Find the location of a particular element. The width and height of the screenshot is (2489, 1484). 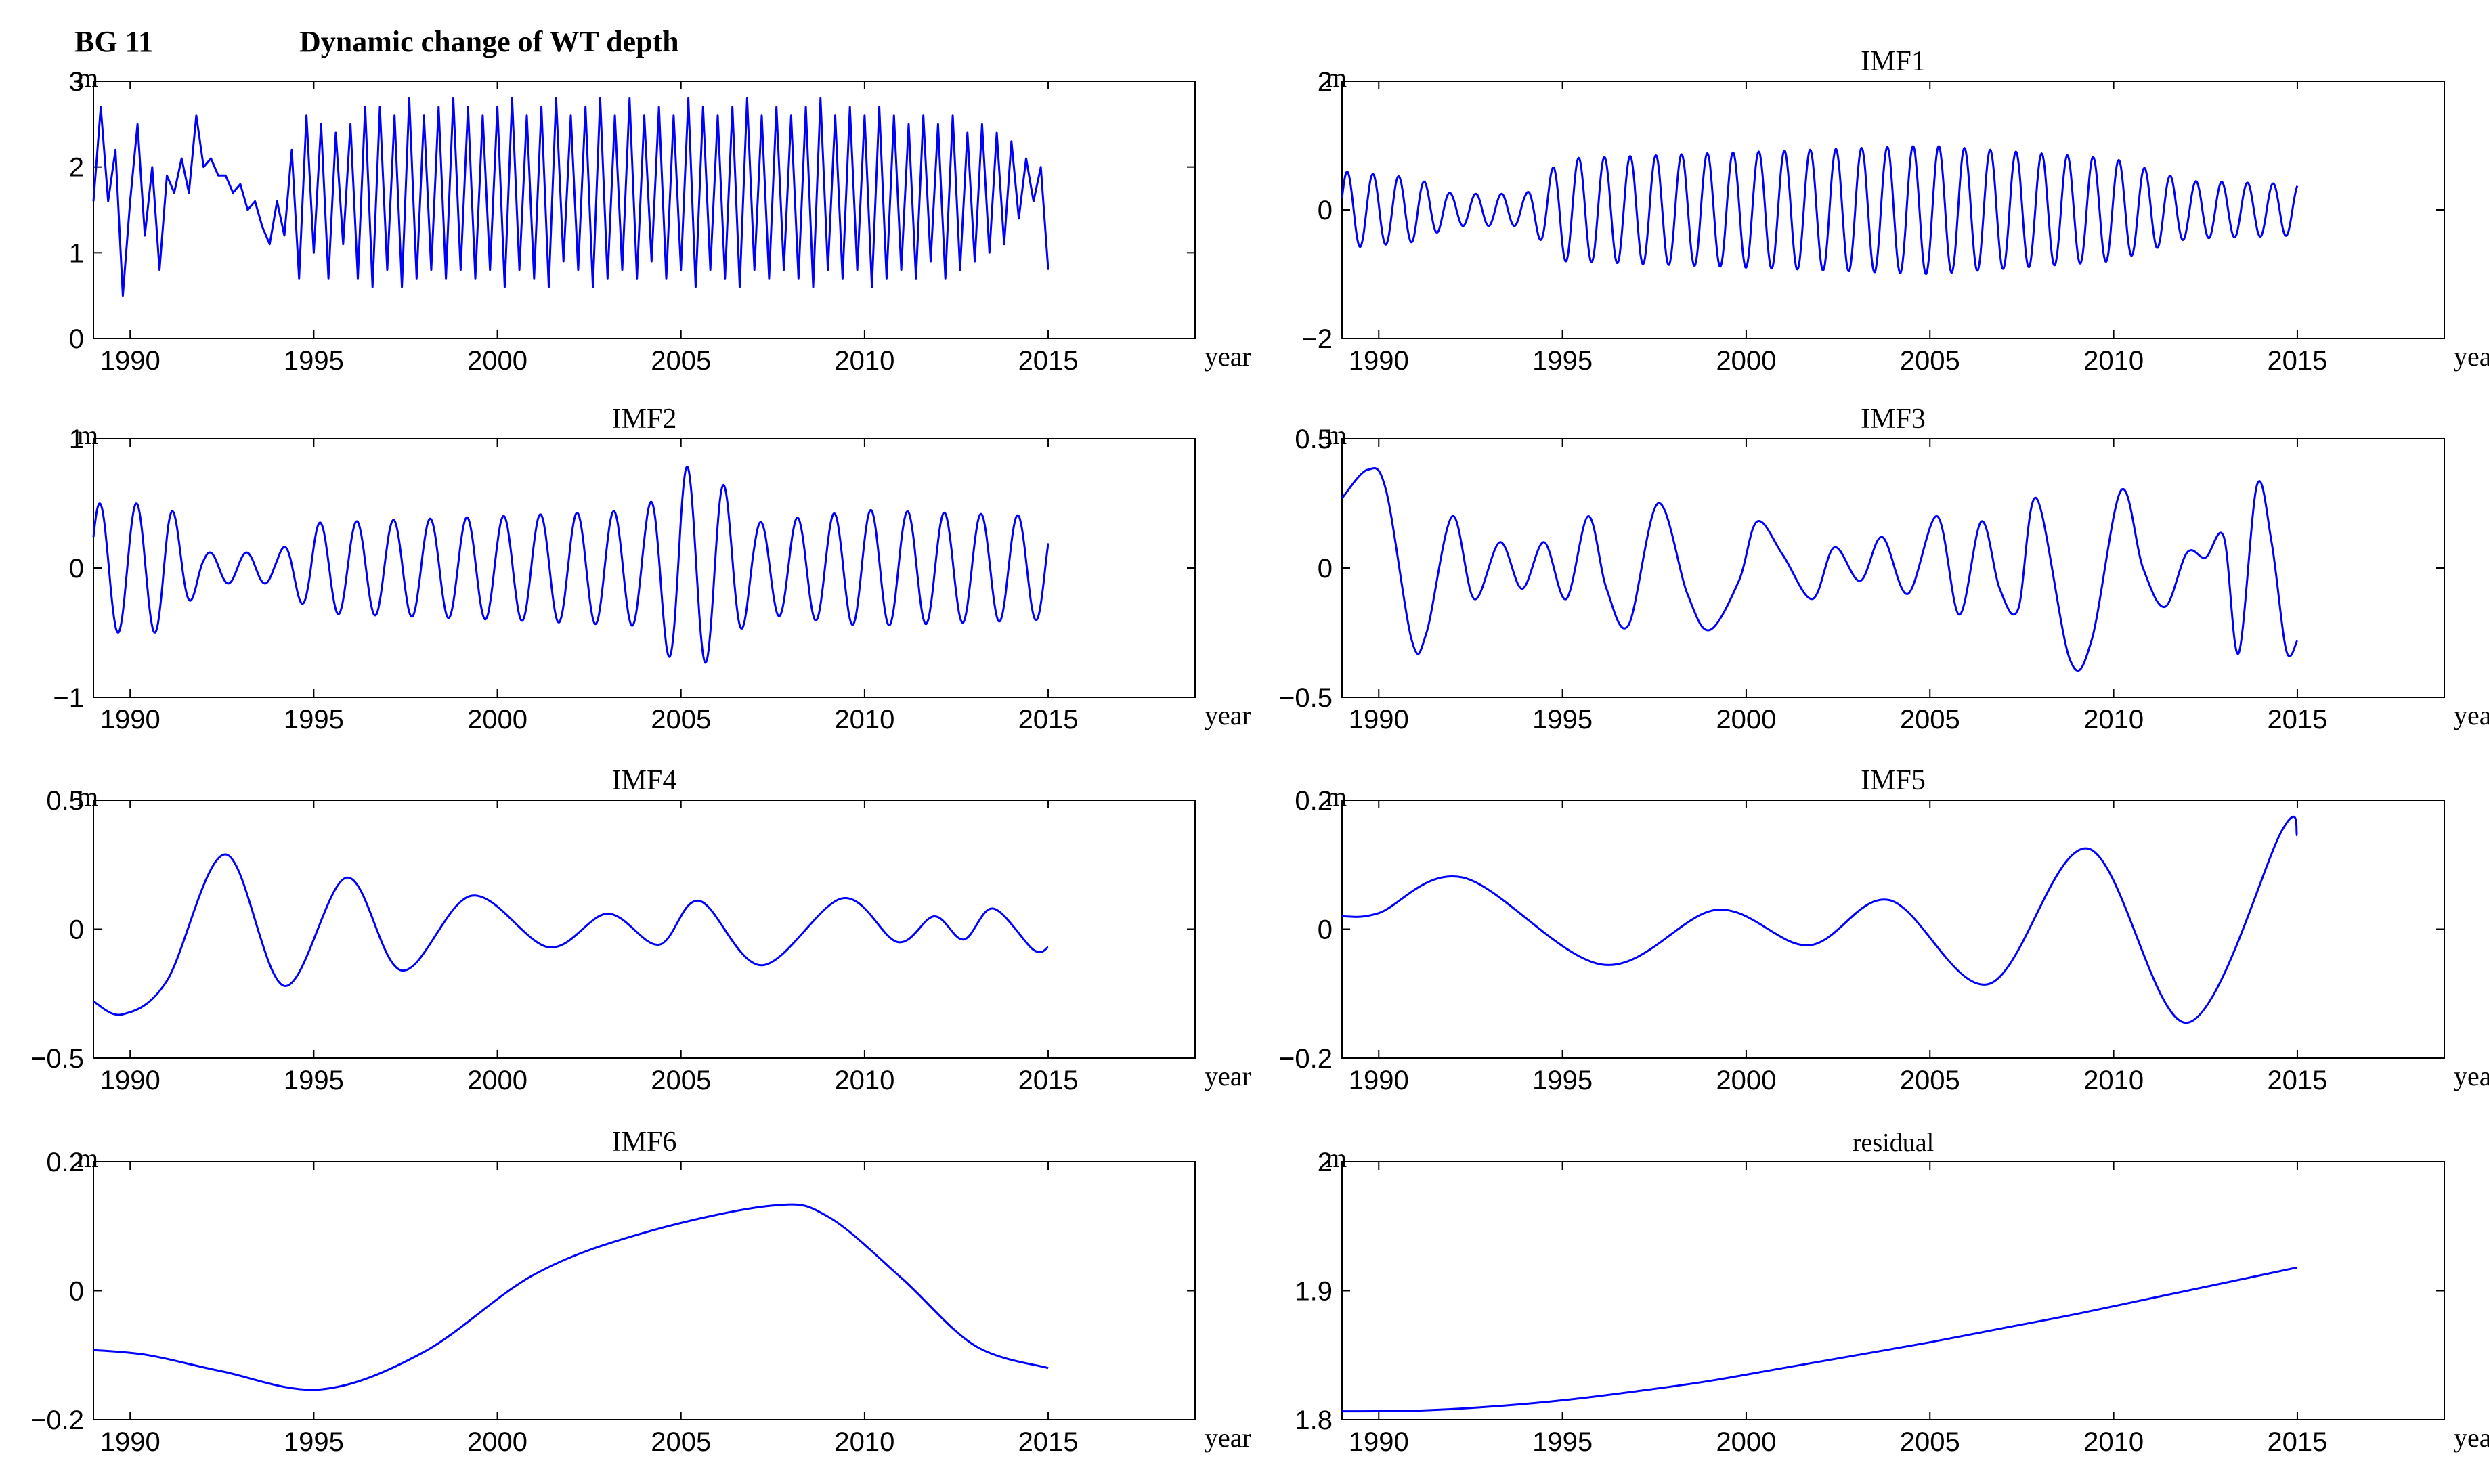

panel-imf1: −2 0 2 1990 1995 2000 2005 2010 2015 year m IMF1 is located at coordinates (1895, 211).